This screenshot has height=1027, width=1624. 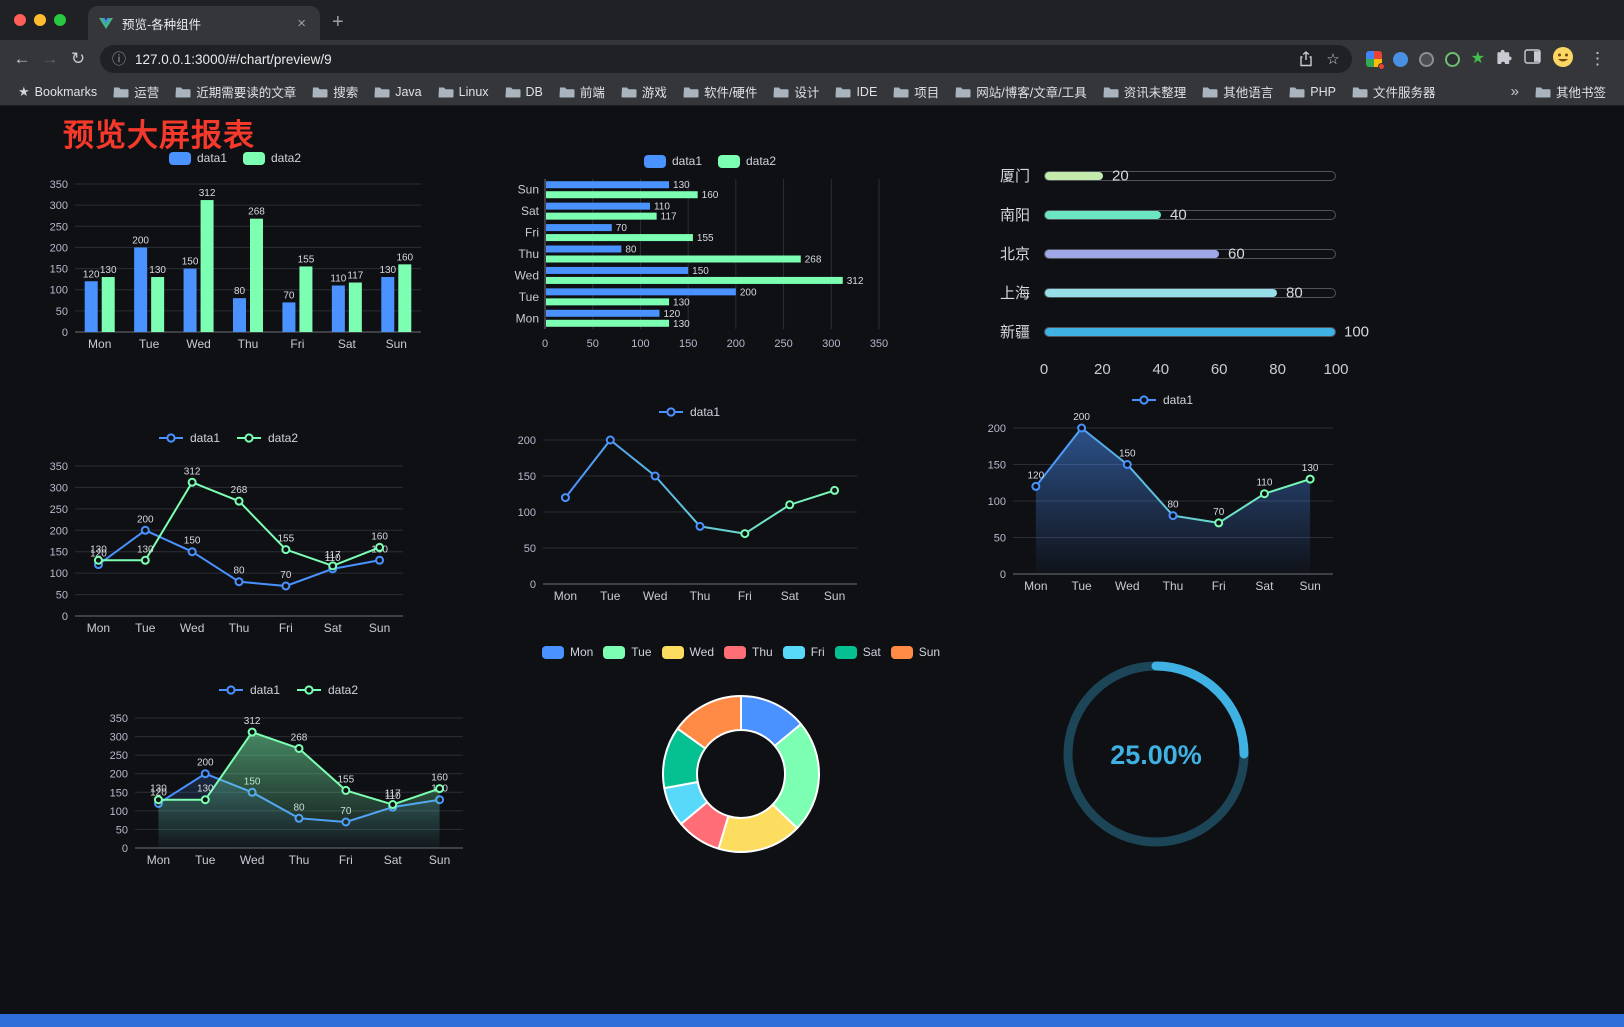 I want to click on back-button: ←, so click(x=22, y=58).